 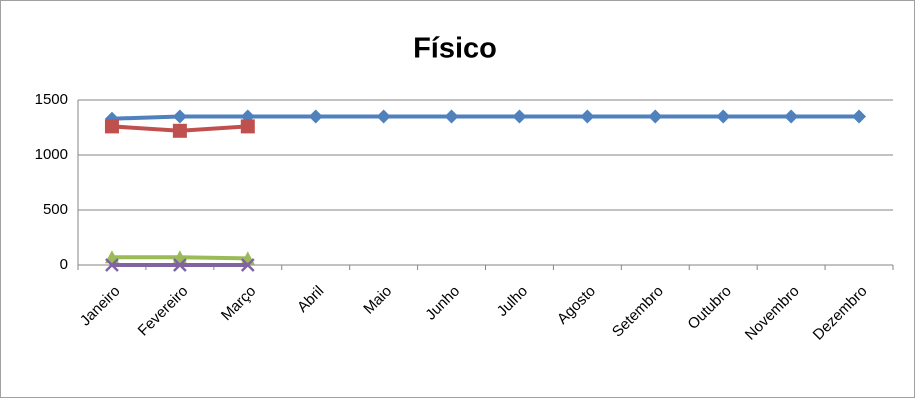 I want to click on series-line, so click(x=485, y=117).